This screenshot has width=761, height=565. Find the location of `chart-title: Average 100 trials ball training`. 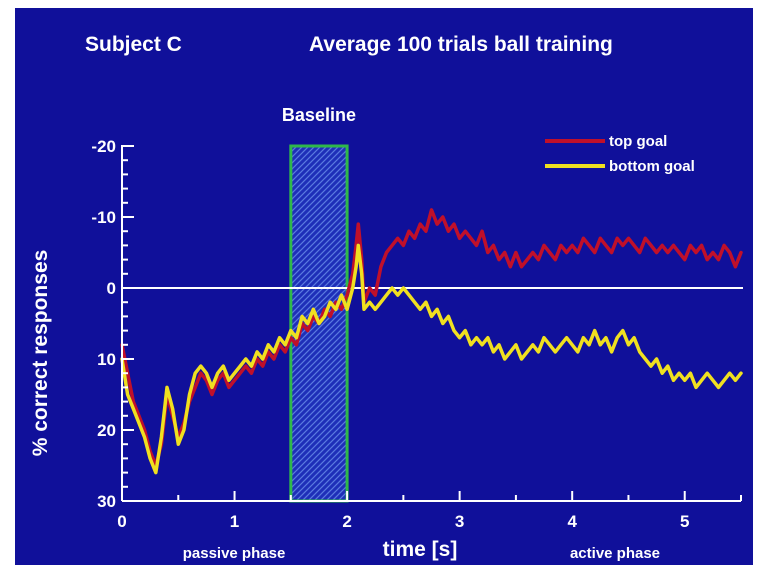

chart-title: Average 100 trials ball training is located at coordinates (461, 44).